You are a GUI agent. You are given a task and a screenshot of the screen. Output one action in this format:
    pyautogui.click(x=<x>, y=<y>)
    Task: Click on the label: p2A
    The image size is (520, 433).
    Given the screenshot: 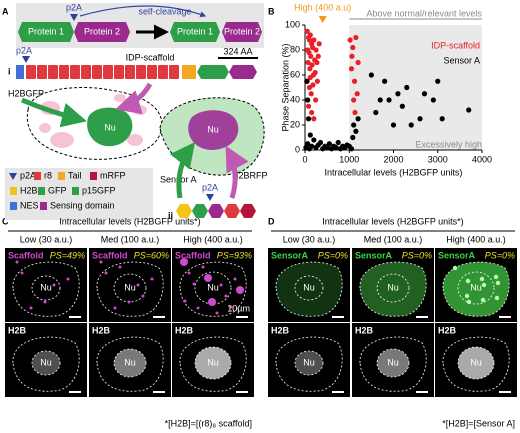 What is the action you would take?
    pyautogui.click(x=210, y=187)
    